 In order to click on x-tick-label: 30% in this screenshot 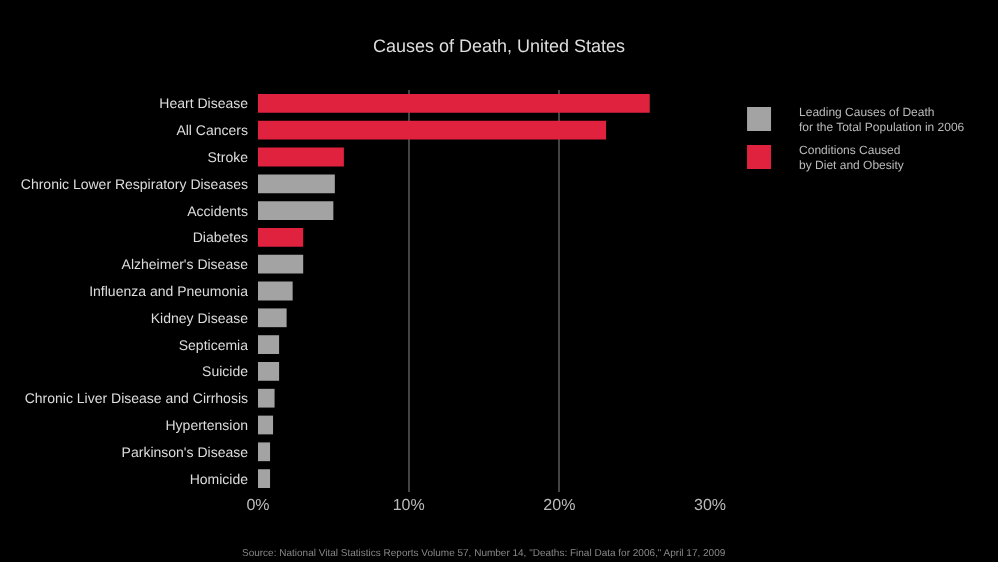, I will do `click(710, 505)`.